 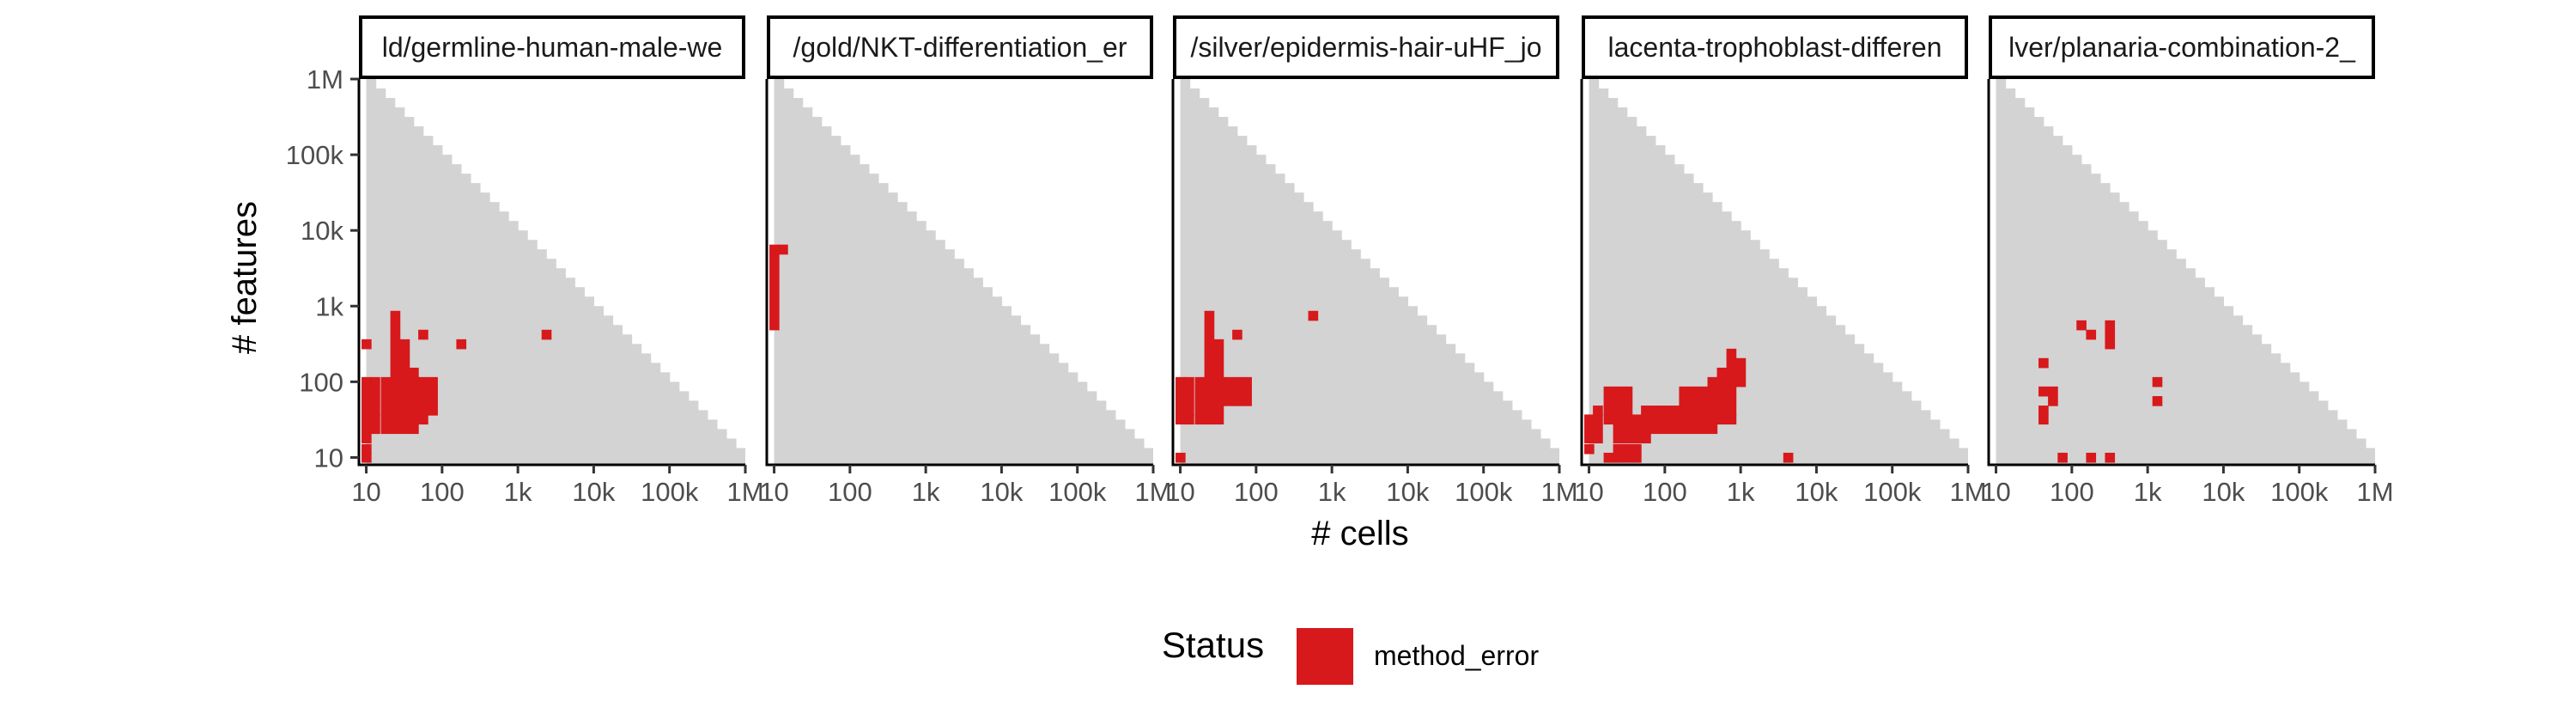 I want to click on x-tick-label: 1k, so click(x=1741, y=492).